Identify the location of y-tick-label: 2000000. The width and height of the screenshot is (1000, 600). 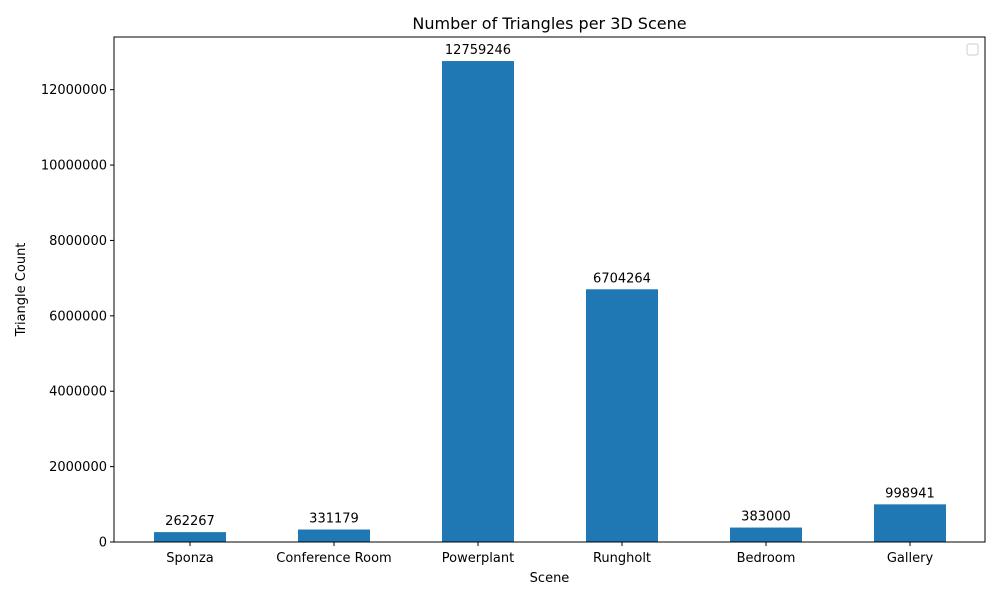
(78, 467).